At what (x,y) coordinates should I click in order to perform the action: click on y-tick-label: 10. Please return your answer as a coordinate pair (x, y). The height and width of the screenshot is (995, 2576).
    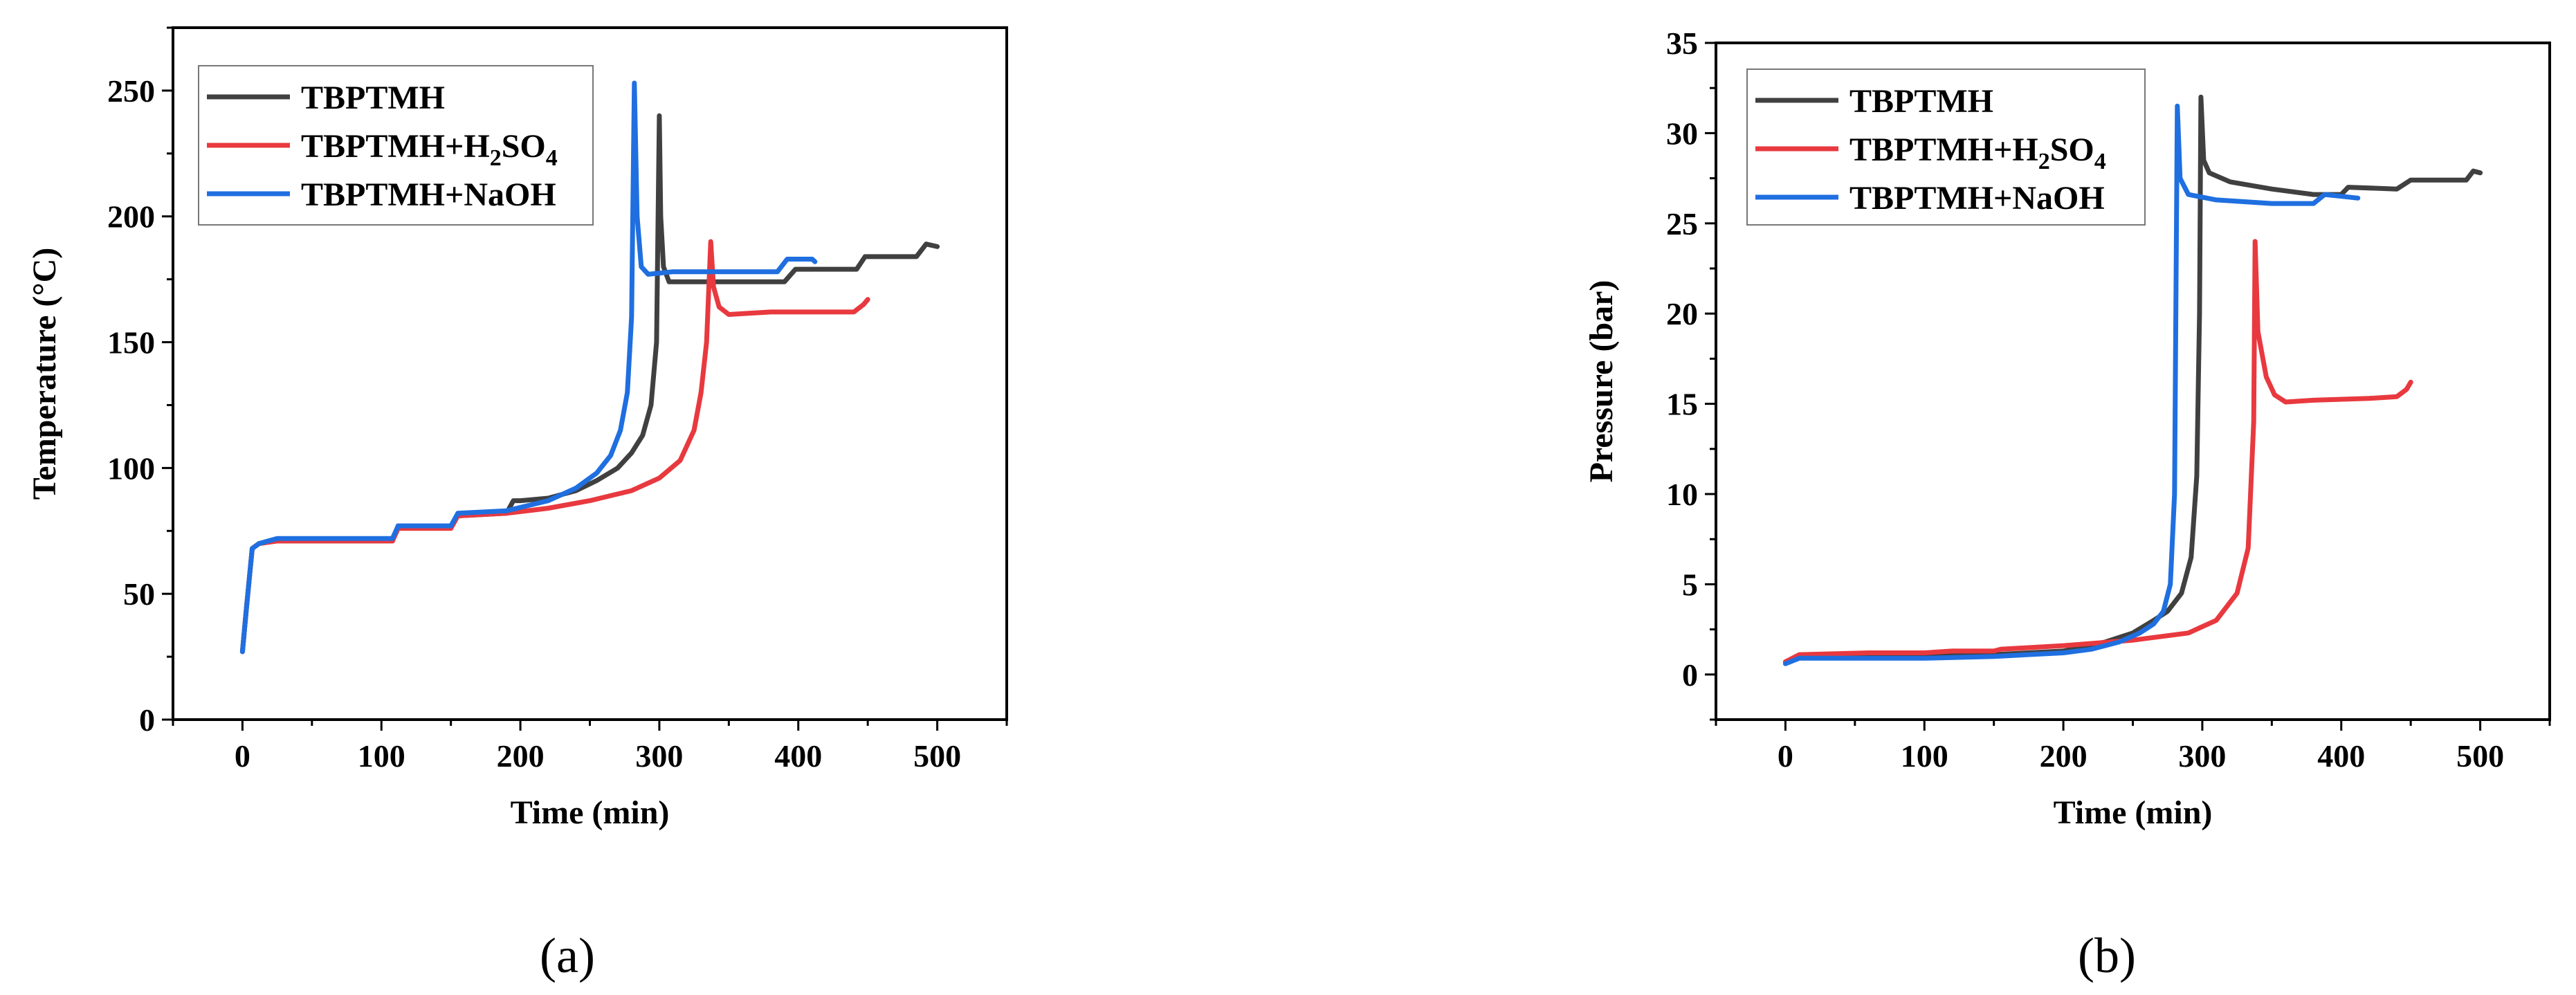
    Looking at the image, I should click on (1682, 494).